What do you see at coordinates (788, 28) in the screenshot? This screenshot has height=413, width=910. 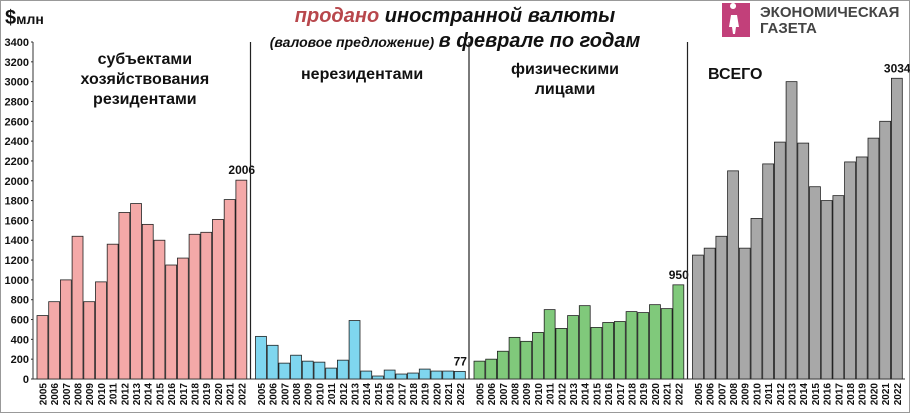 I see `logo-line: ГАЗЕТА` at bounding box center [788, 28].